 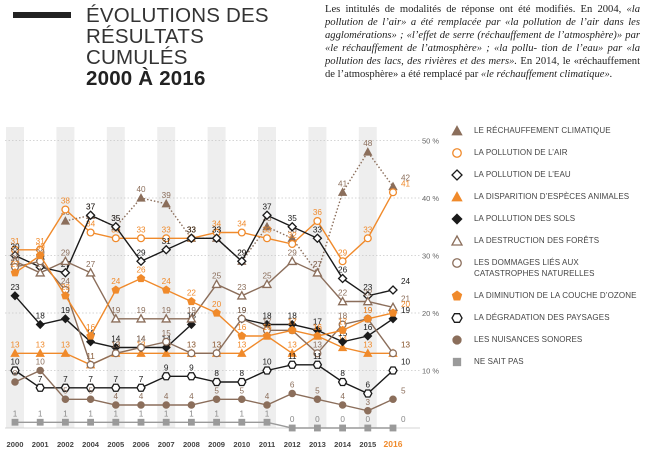 What do you see at coordinates (343, 252) in the screenshot?
I see `data-label: 29` at bounding box center [343, 252].